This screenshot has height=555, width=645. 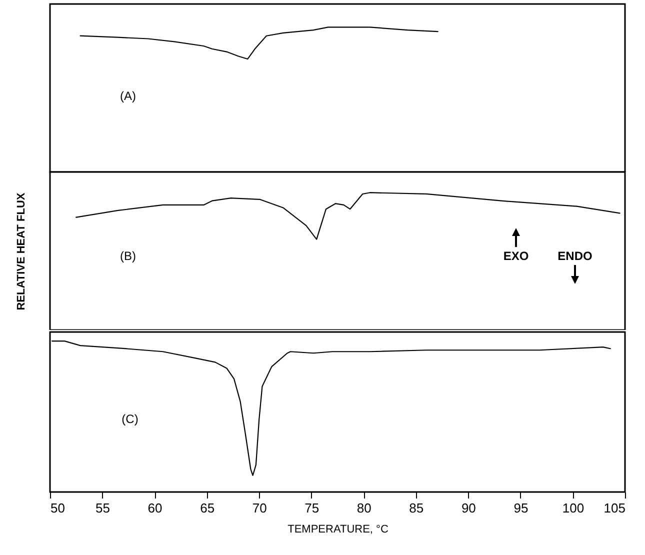 What do you see at coordinates (468, 508) in the screenshot?
I see `x-tick-label: 90` at bounding box center [468, 508].